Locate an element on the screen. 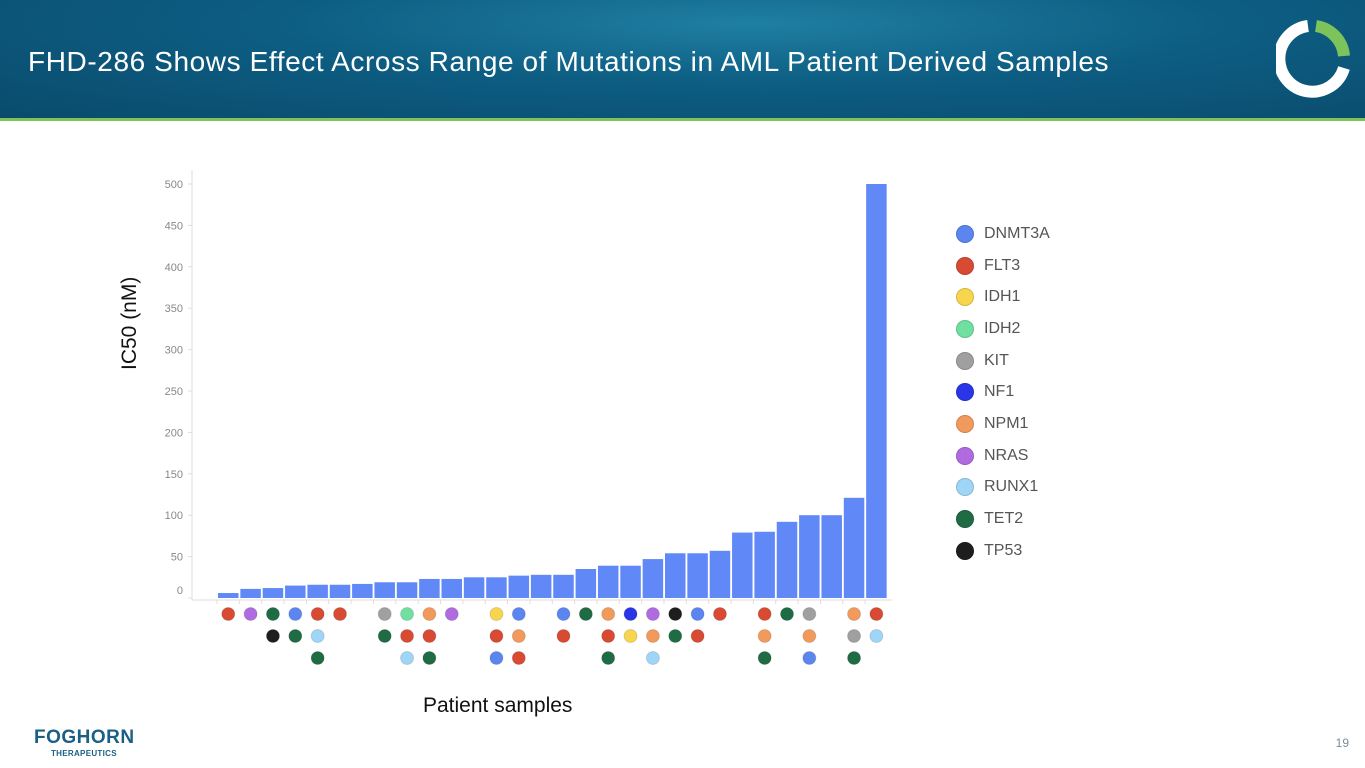 The height and width of the screenshot is (768, 1365). page-number: 19 is located at coordinates (1342, 743).